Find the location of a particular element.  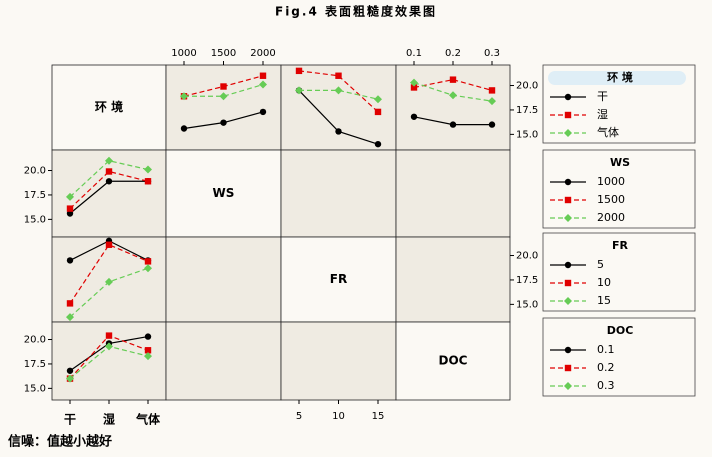

x-tick-label: 气体 is located at coordinates (148, 419).